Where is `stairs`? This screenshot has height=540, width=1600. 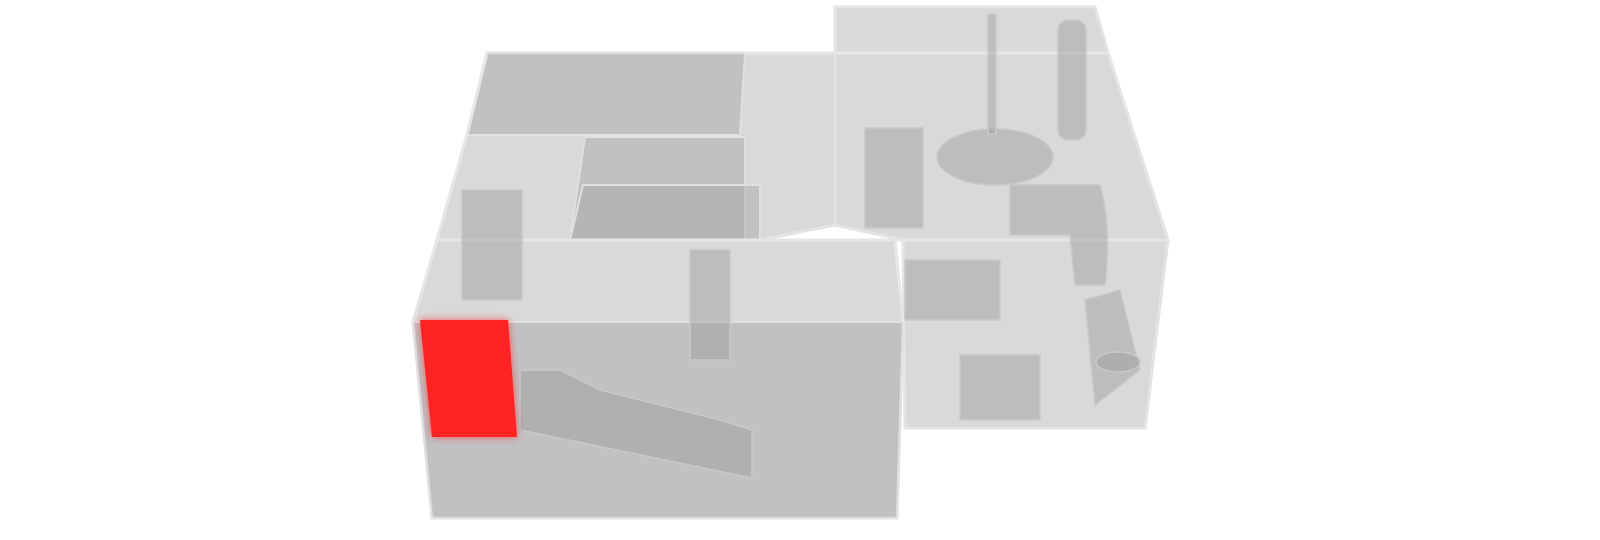
stairs is located at coordinates (636, 424).